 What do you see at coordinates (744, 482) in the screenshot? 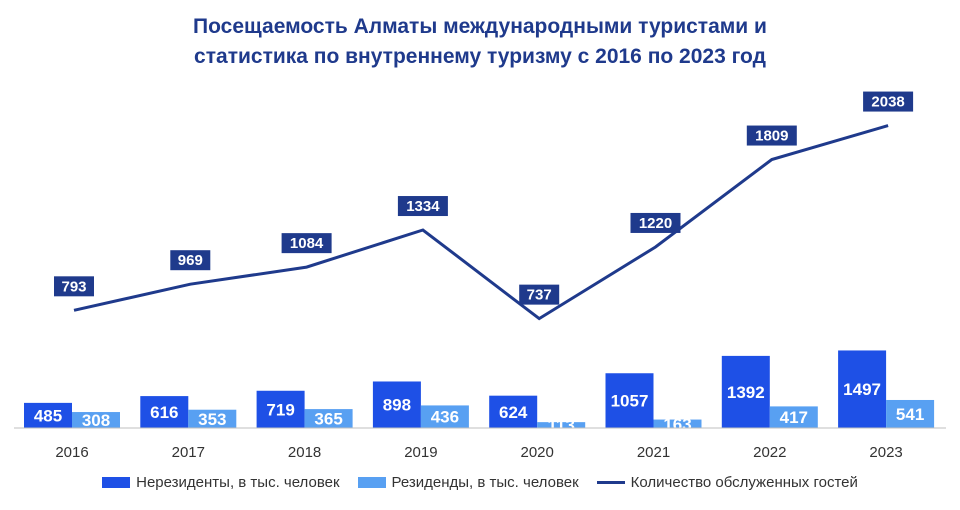
I see `legend-label-guests: Количество обслуженных гостей` at bounding box center [744, 482].